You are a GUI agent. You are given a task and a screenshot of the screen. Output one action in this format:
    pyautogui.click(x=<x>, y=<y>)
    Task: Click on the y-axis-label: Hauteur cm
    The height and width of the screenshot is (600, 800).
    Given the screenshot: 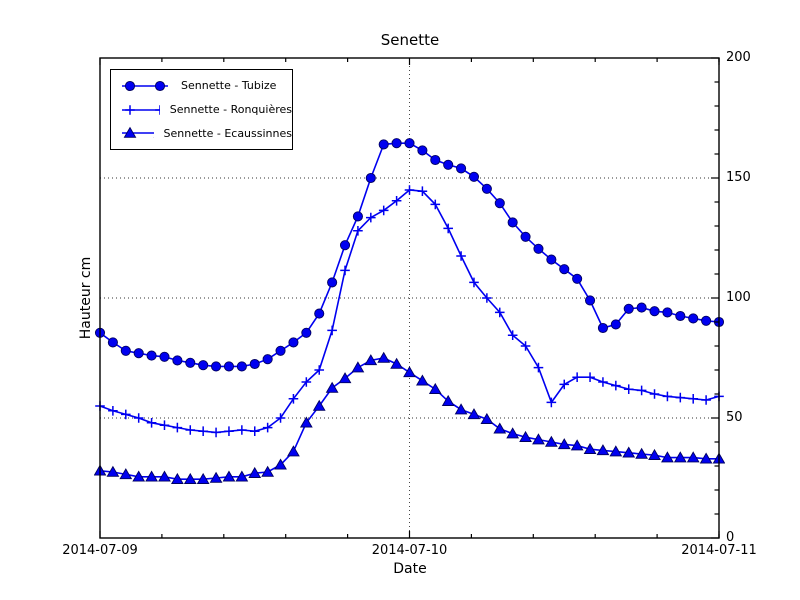 What is the action you would take?
    pyautogui.click(x=86, y=298)
    